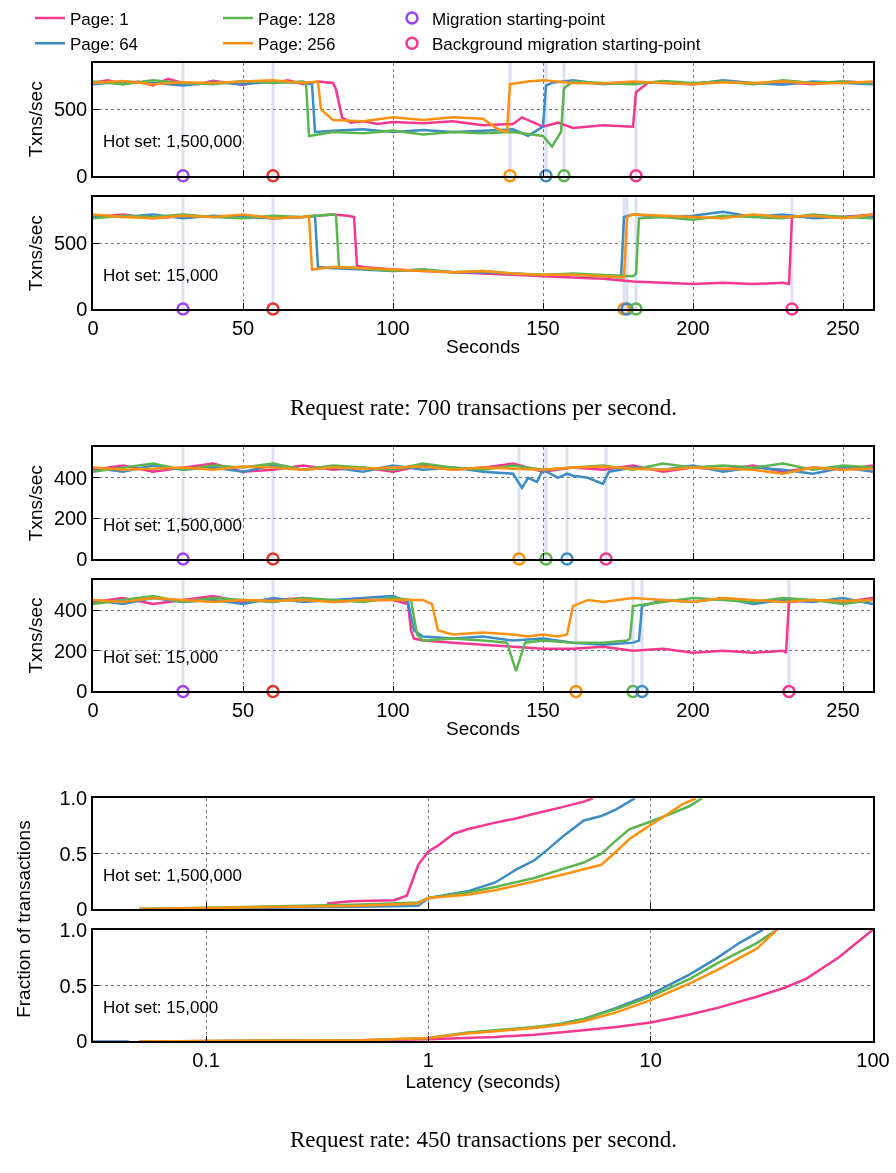 Image resolution: width=896 pixels, height=1173 pixels. I want to click on legend-label: Page: 128, so click(297, 19).